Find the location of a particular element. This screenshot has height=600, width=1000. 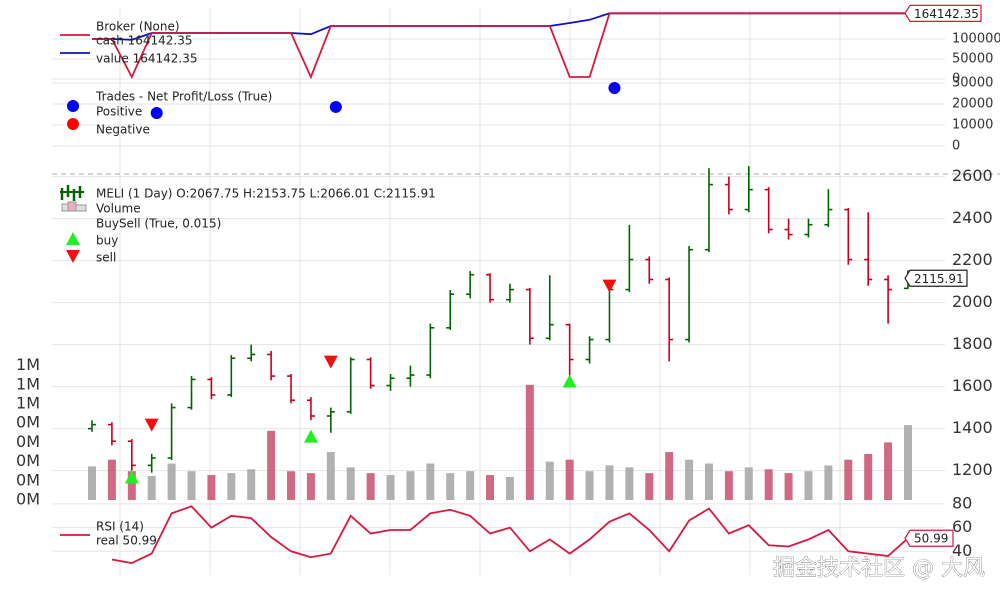

y-tick-label: 40 is located at coordinates (962, 550).